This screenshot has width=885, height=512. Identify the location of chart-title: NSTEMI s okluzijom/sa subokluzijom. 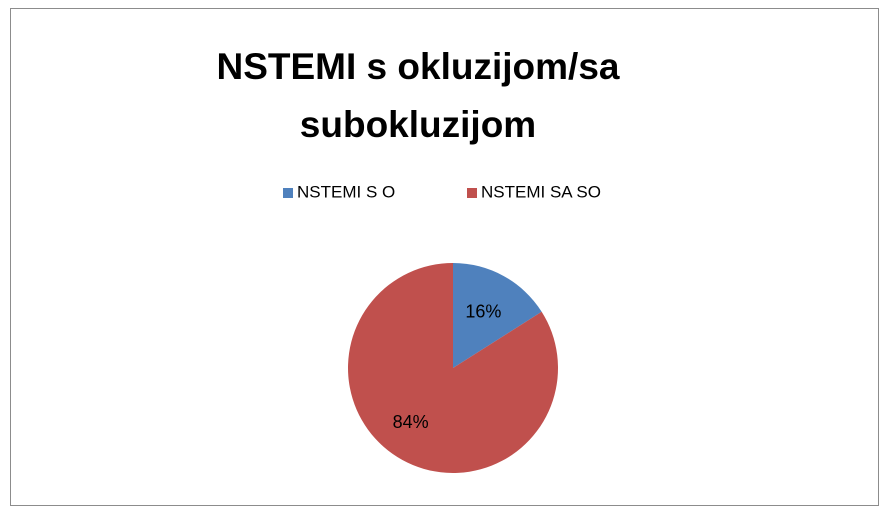
(418, 95).